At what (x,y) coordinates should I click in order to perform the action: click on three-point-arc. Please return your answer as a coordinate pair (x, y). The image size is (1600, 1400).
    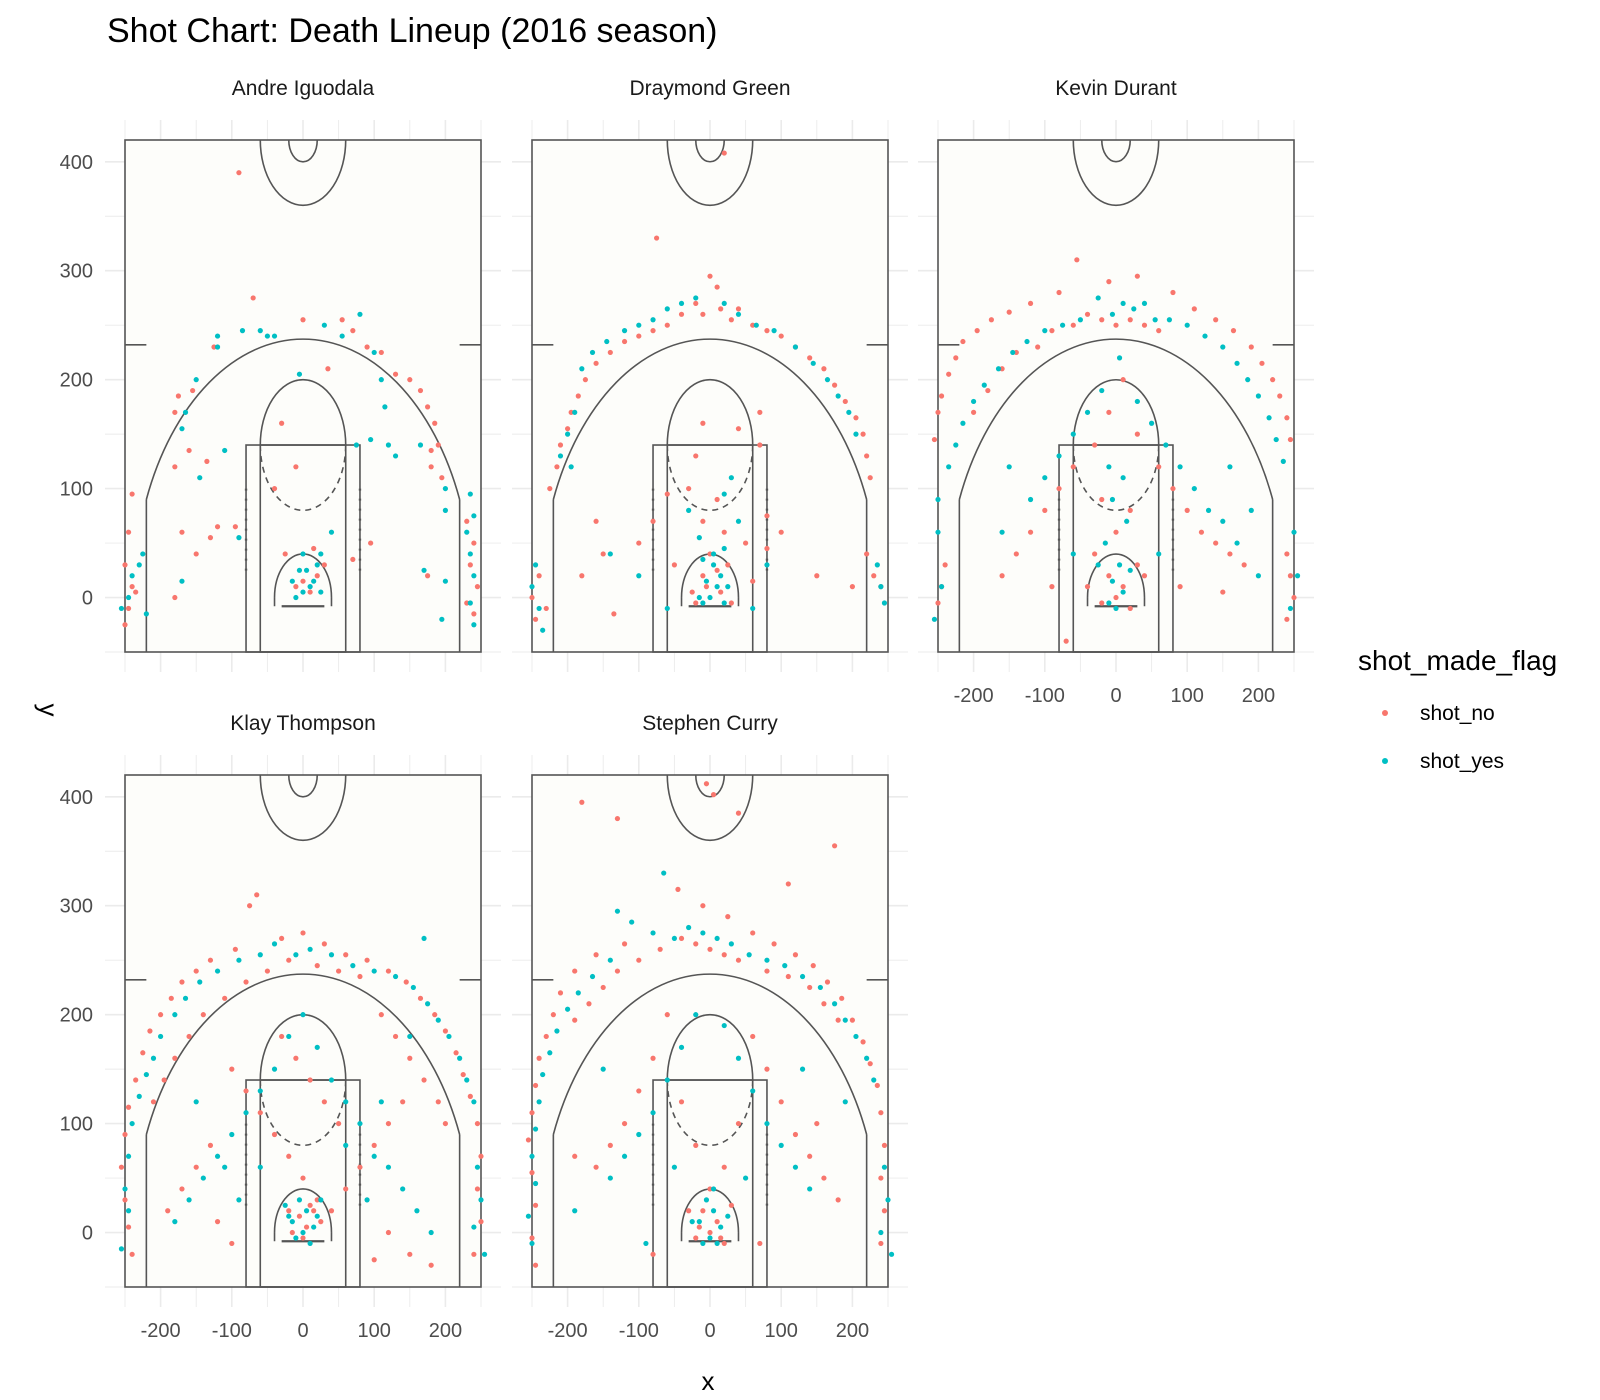
    Looking at the image, I should click on (303, 419).